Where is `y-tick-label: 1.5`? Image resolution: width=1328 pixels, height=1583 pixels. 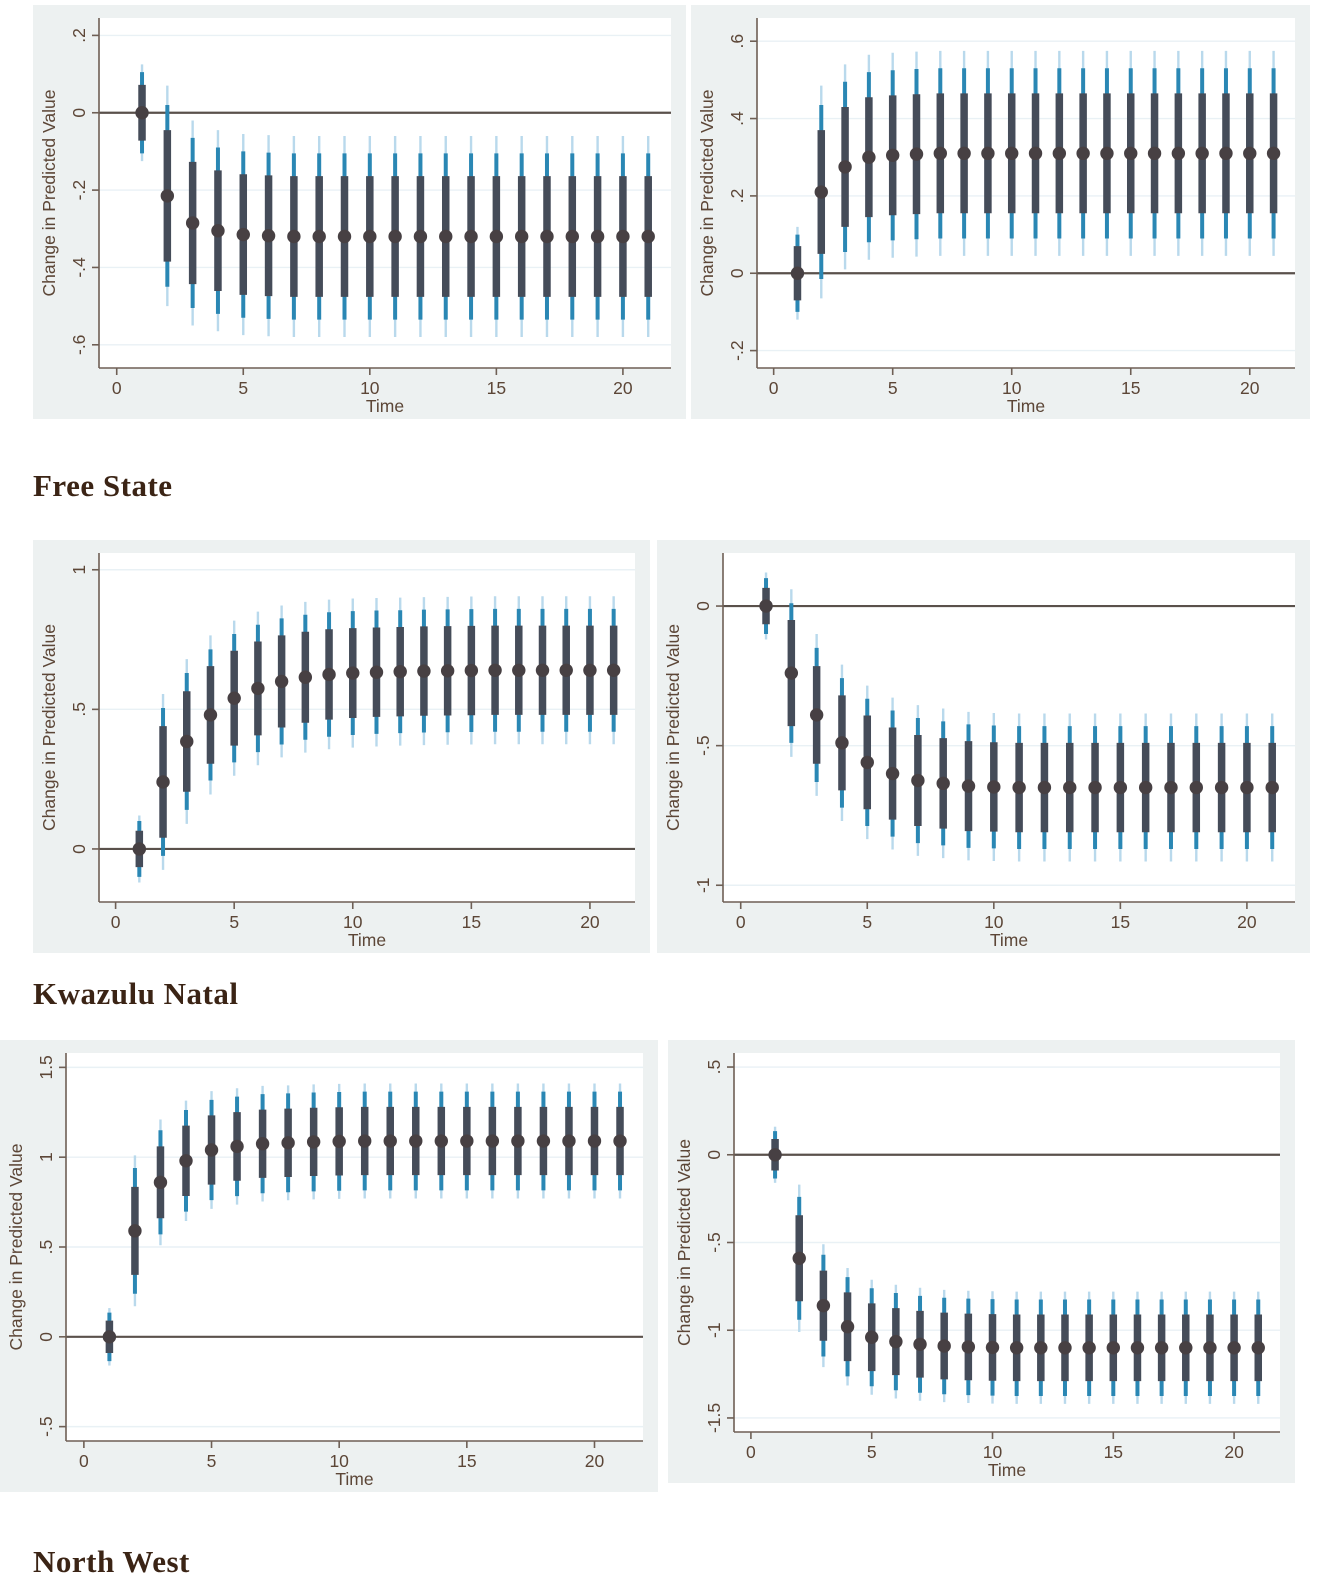
y-tick-label: 1.5 is located at coordinates (46, 1067).